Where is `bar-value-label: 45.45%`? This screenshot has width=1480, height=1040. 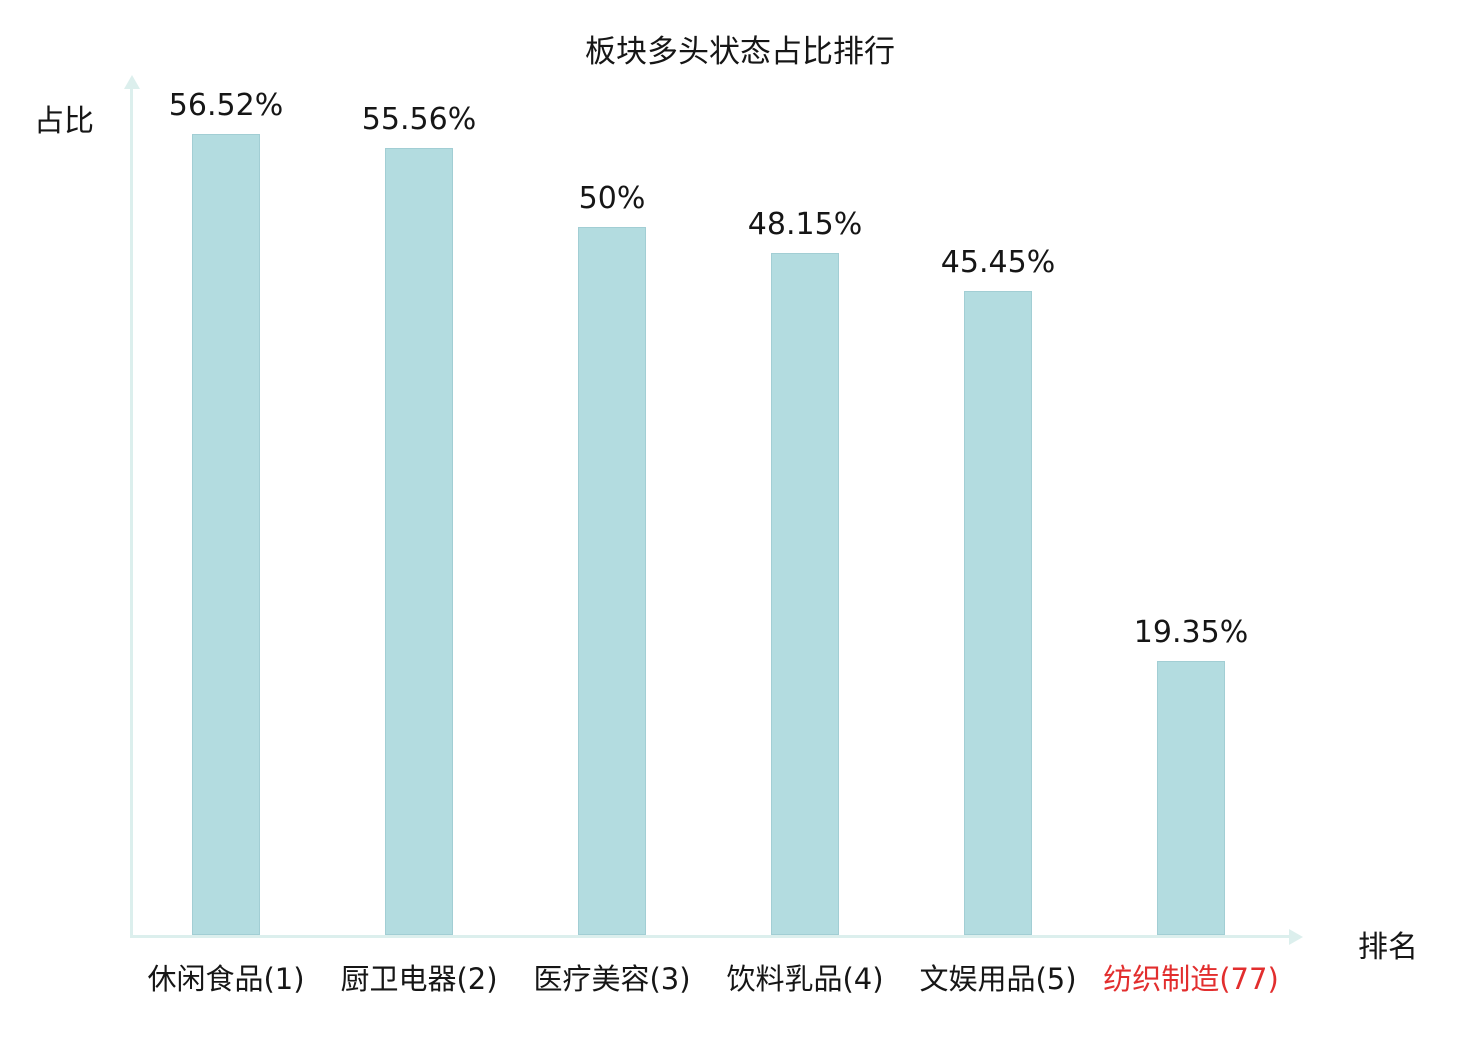 bar-value-label: 45.45% is located at coordinates (998, 262).